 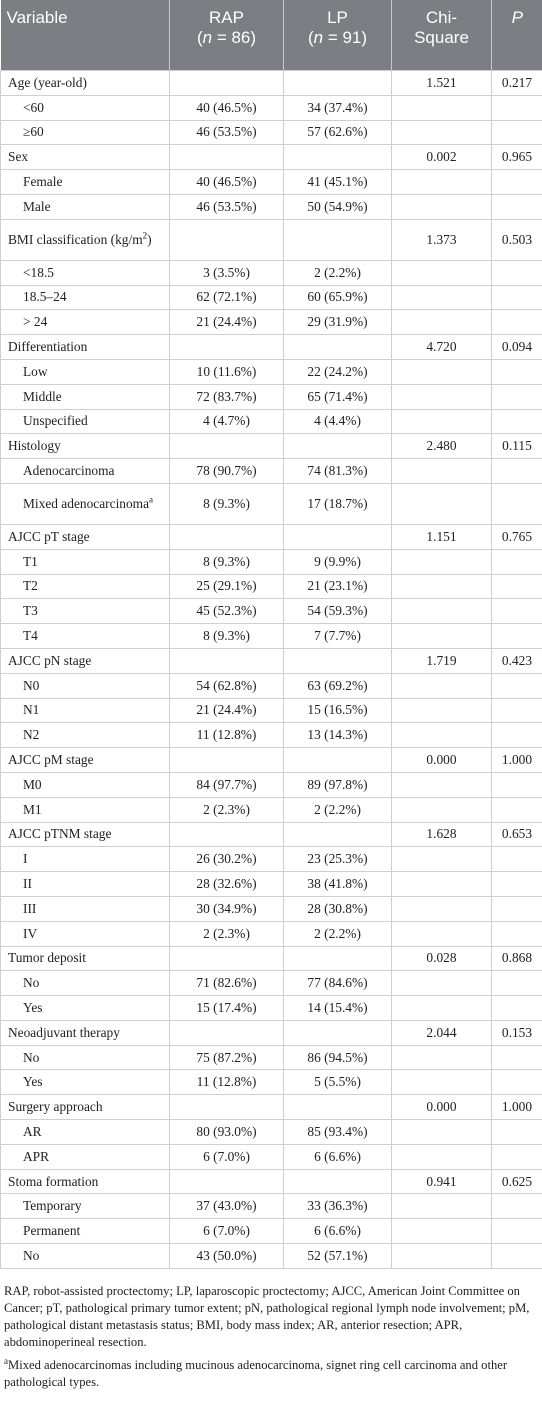 What do you see at coordinates (516, 660) in the screenshot?
I see `p-value-cell: 0.423` at bounding box center [516, 660].